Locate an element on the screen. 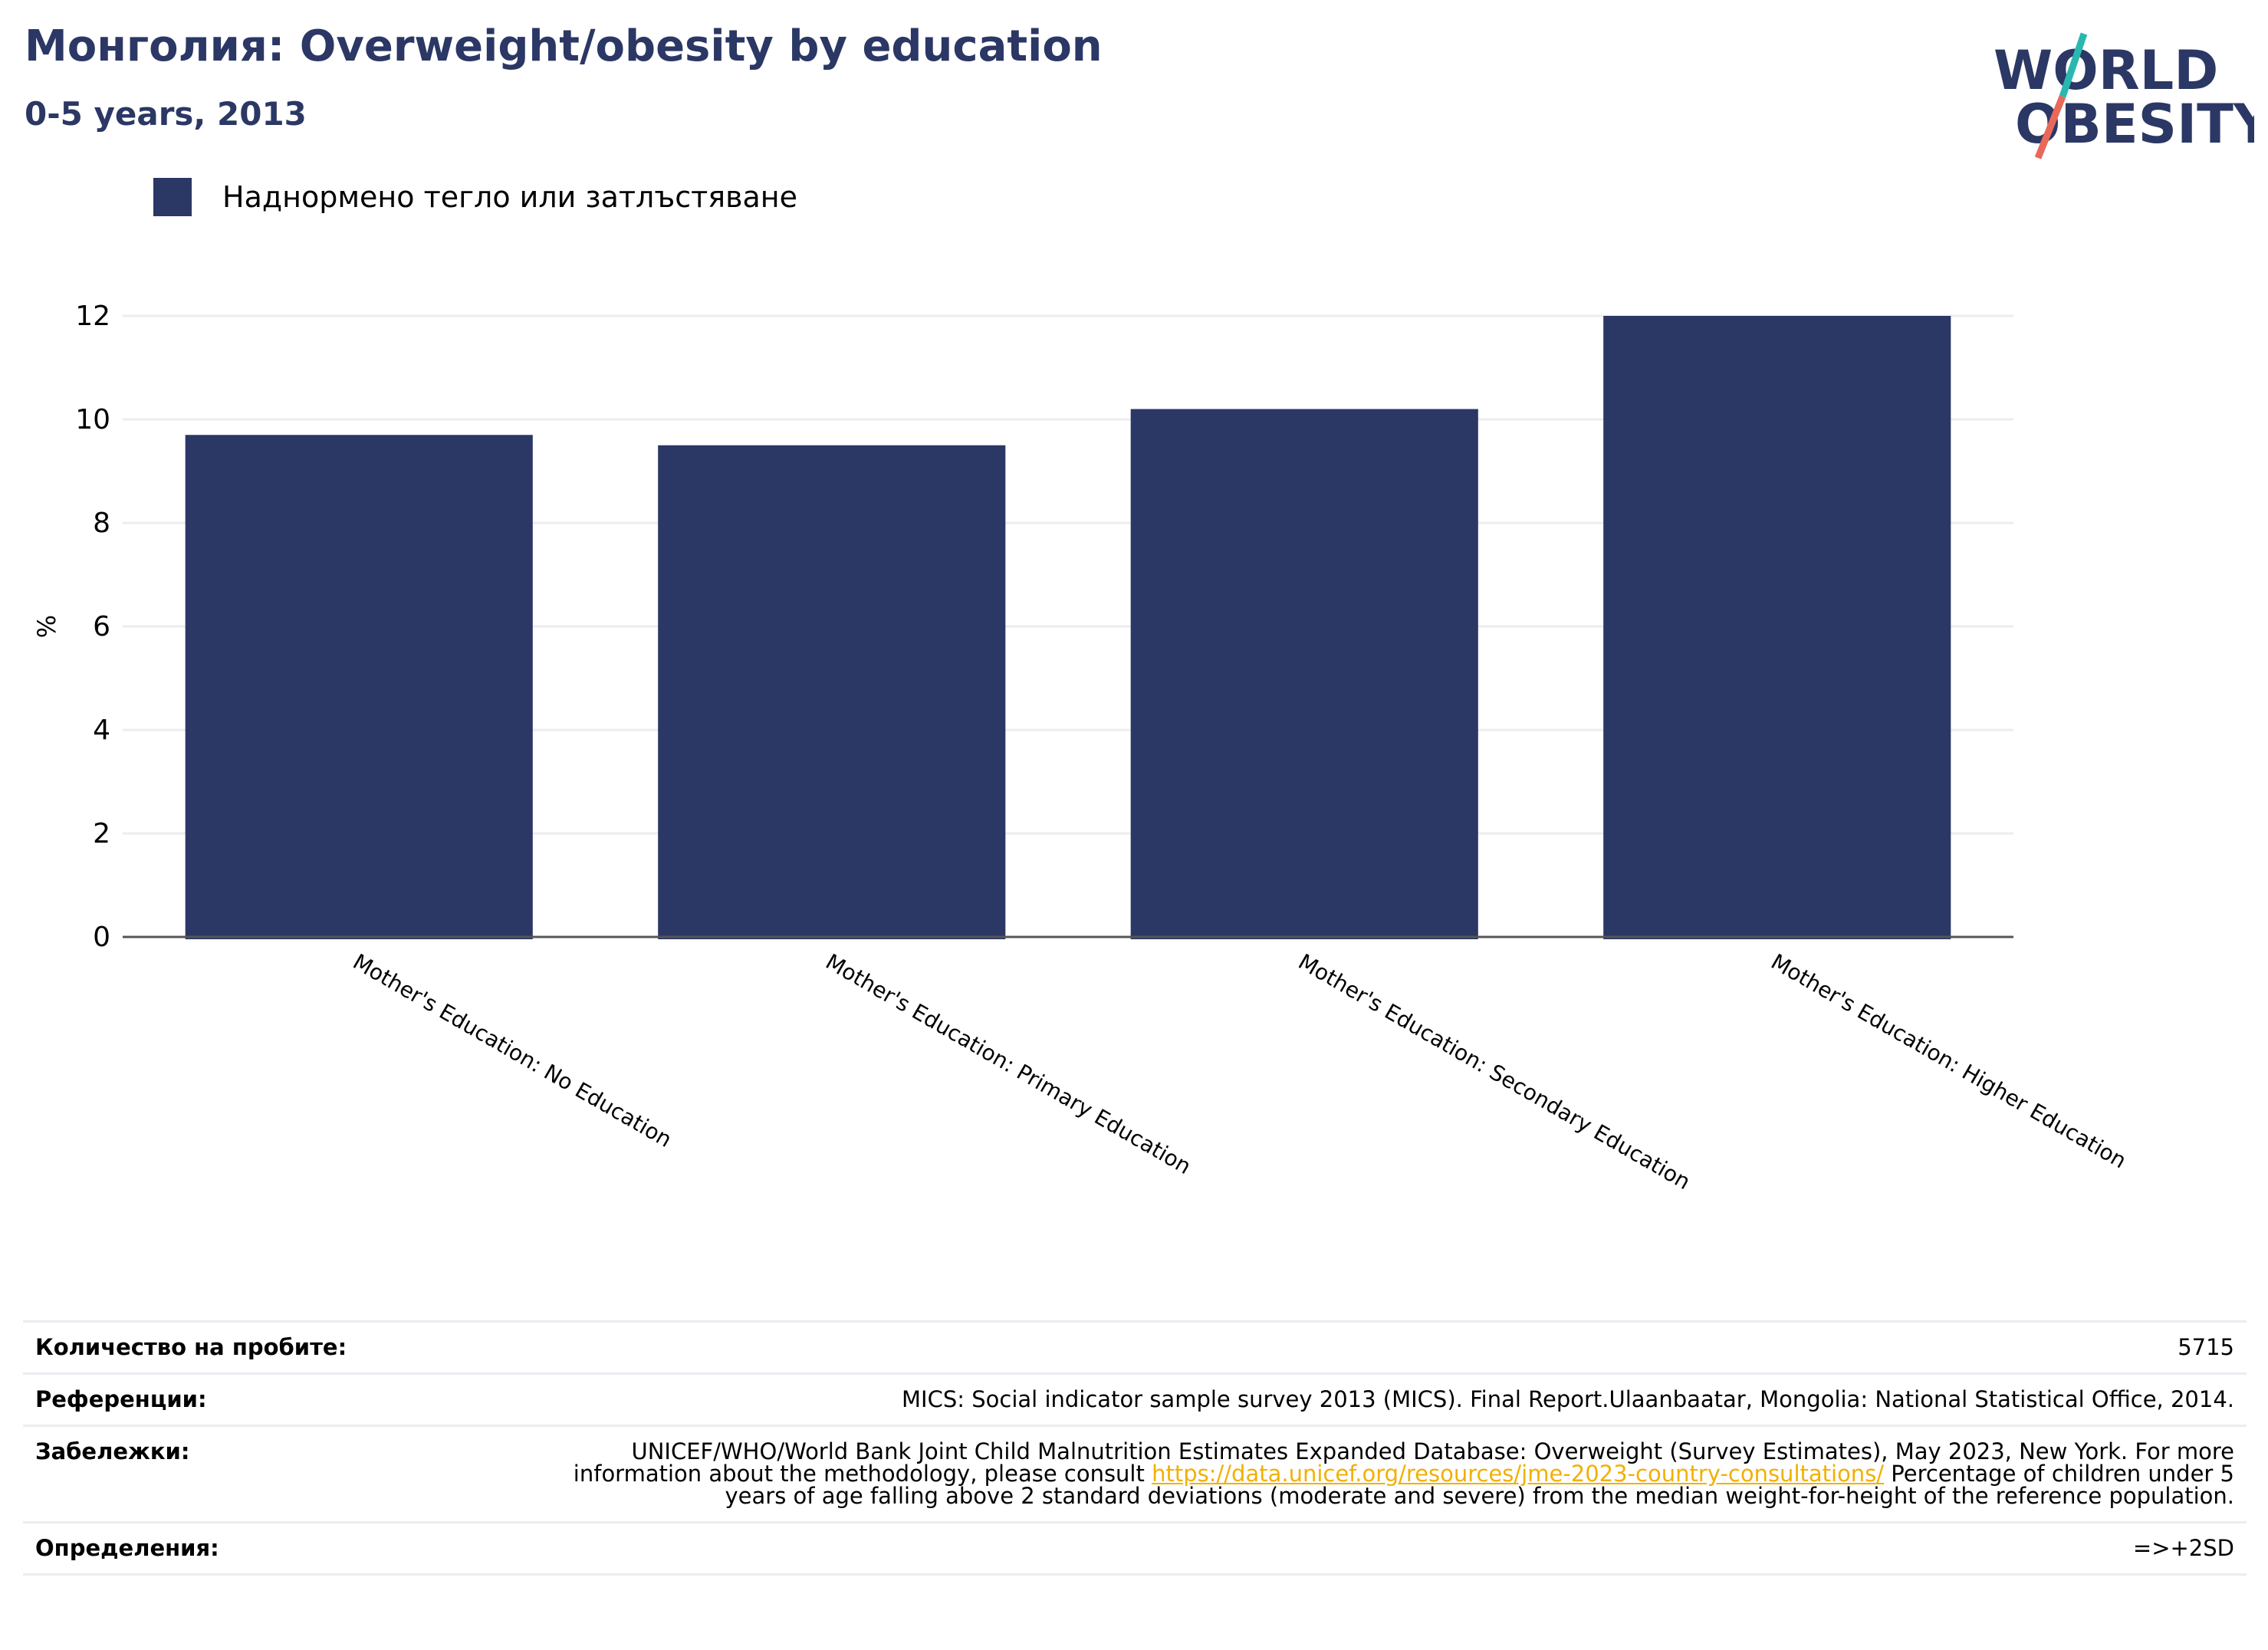  info-value: 5715 is located at coordinates (1377, 1347).